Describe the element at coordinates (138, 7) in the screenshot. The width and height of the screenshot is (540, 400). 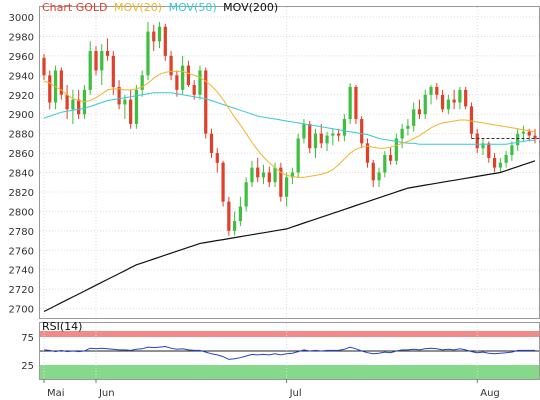
I see `legend-mov20: MOV(20)` at that location.